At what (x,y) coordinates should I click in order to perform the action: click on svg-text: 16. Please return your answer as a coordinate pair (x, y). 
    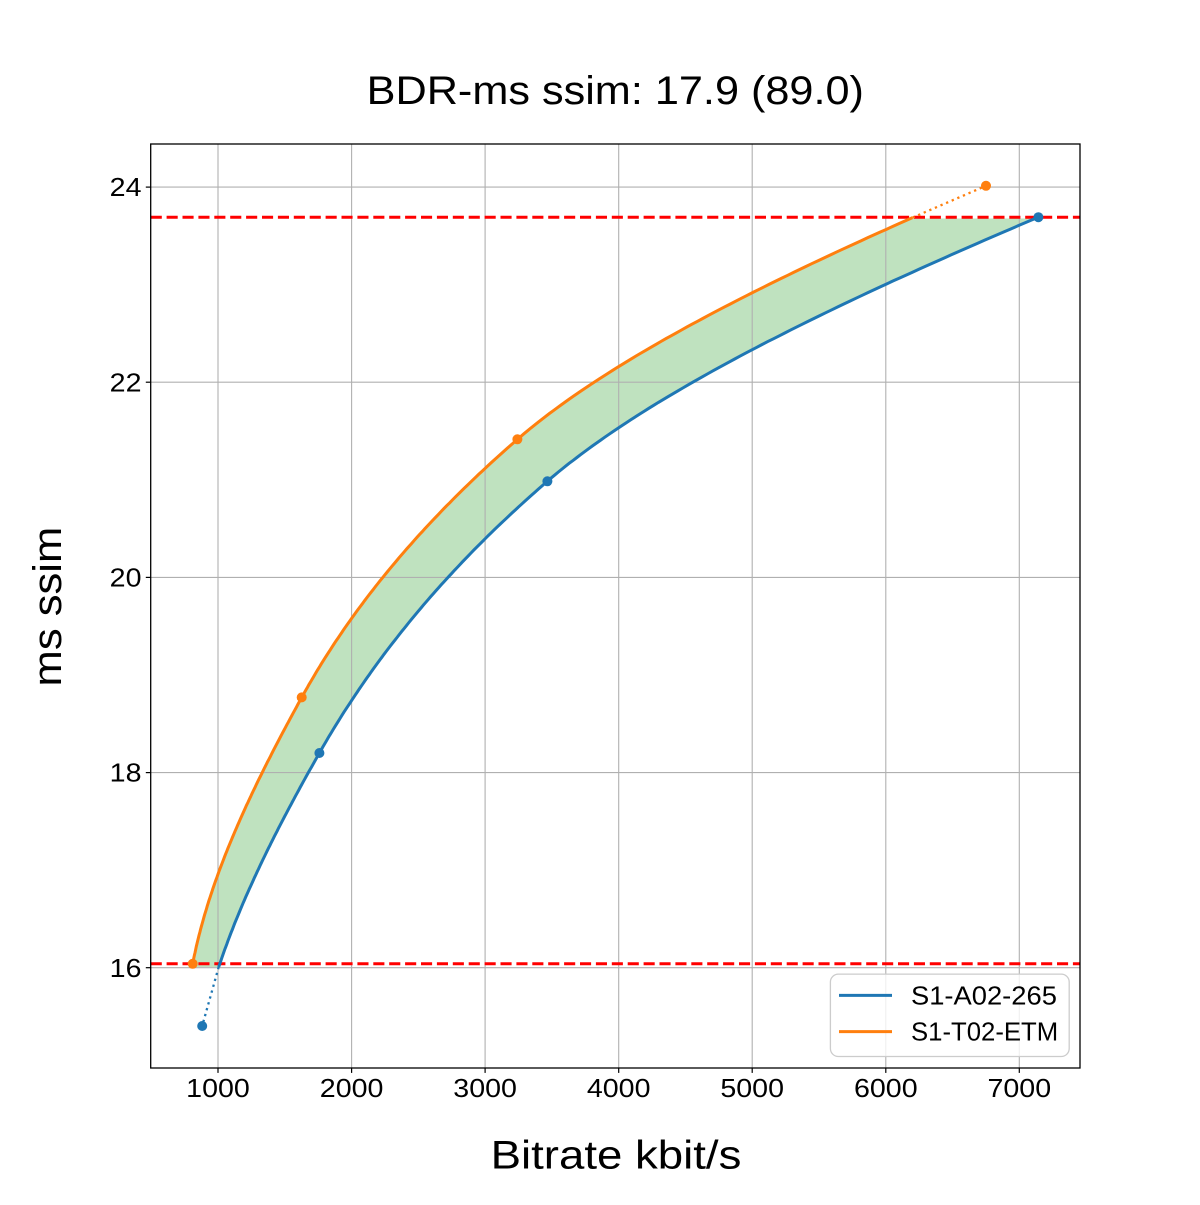
    Looking at the image, I should click on (126, 969).